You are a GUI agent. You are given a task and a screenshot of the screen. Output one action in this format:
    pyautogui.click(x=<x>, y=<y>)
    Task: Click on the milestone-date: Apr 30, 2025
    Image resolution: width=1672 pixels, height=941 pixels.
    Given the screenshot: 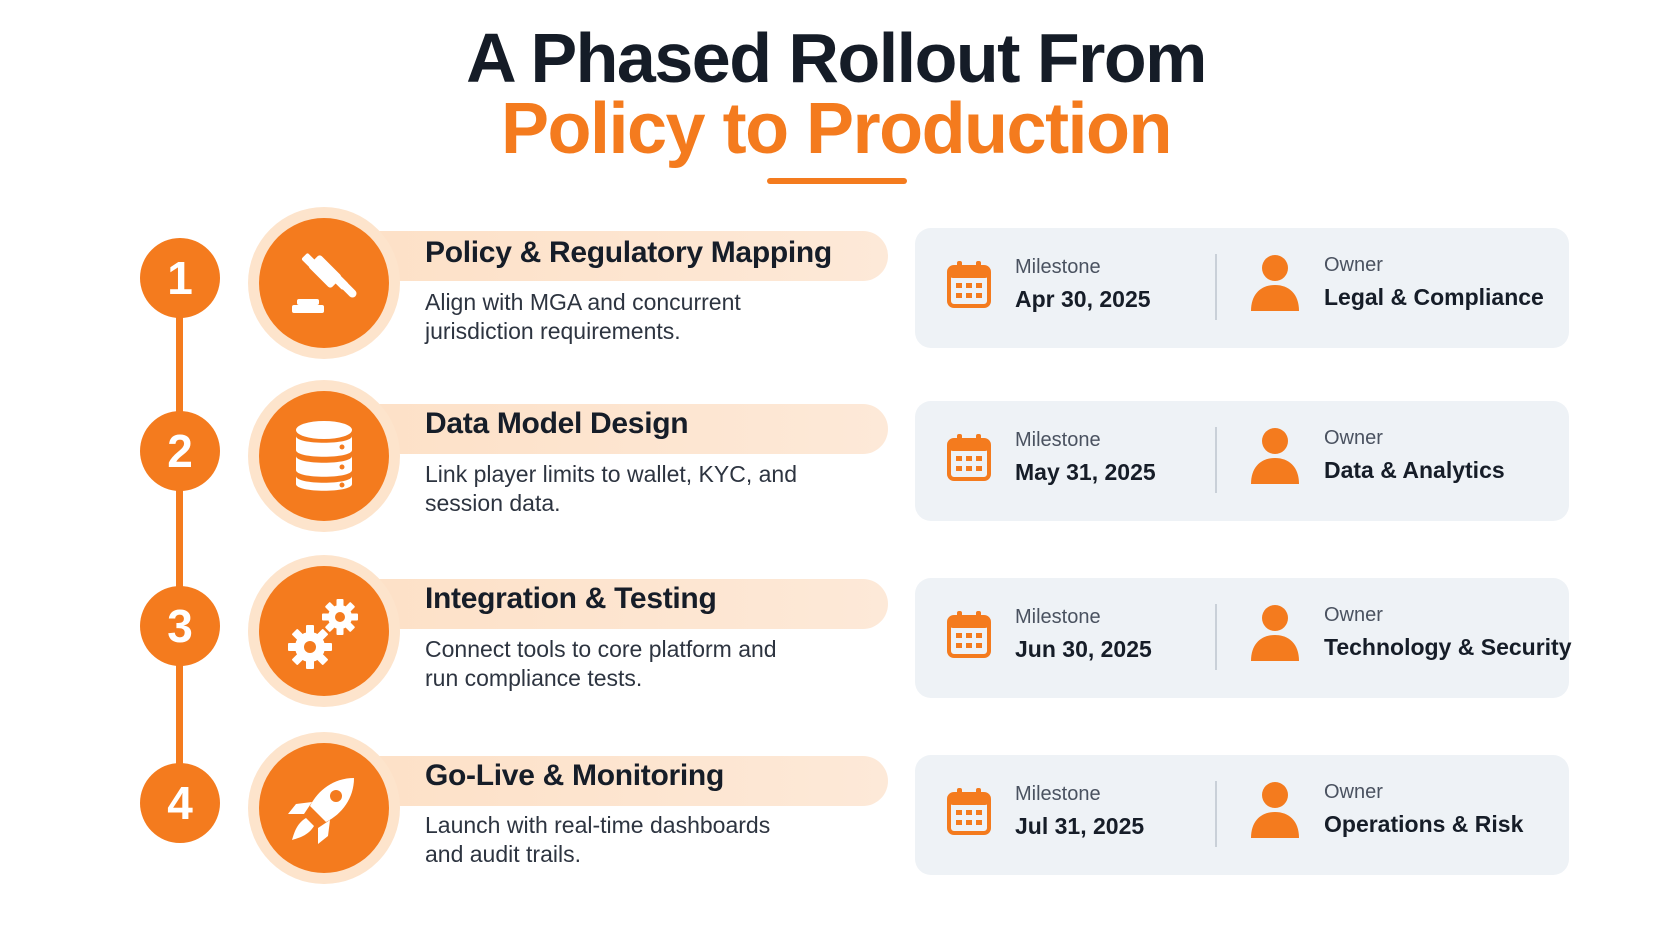 What is the action you would take?
    pyautogui.click(x=1083, y=299)
    